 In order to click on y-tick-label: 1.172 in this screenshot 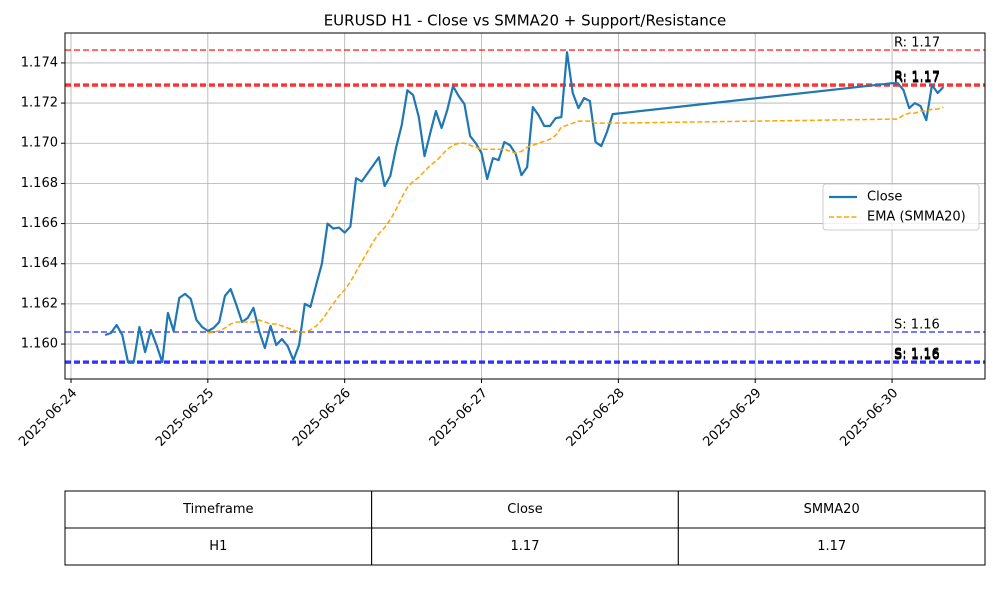, I will do `click(39, 103)`.